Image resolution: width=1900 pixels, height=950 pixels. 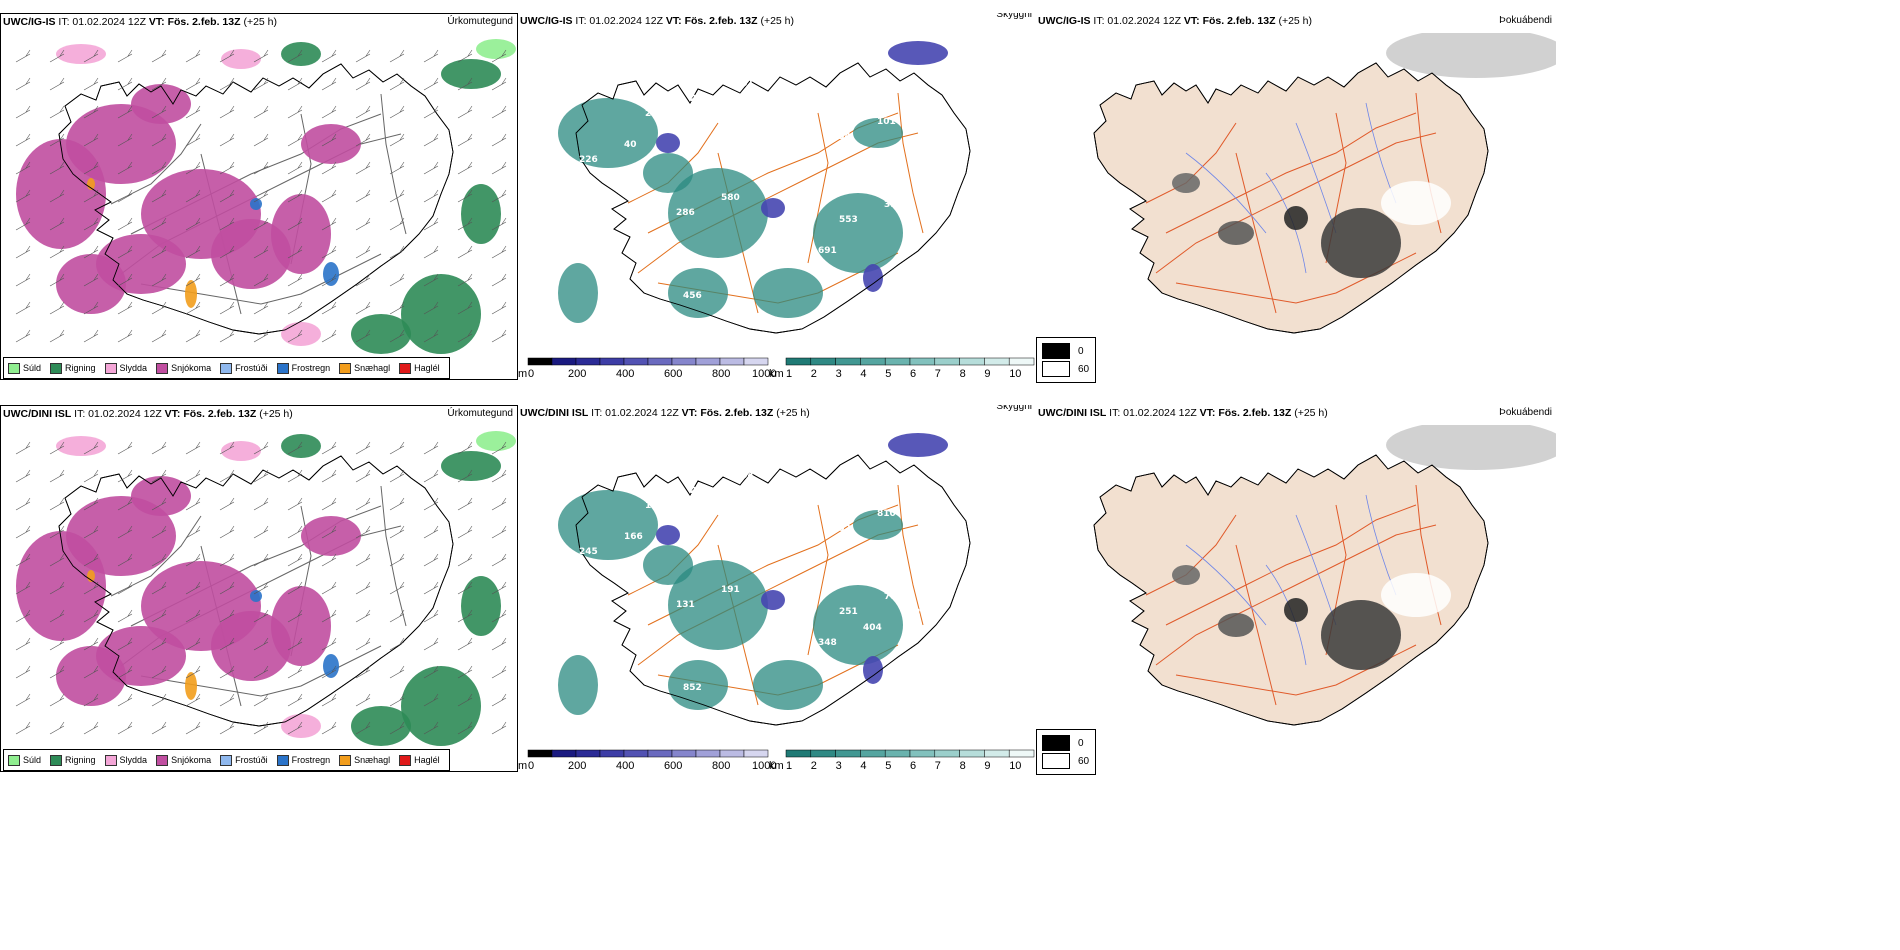 What do you see at coordinates (942, 273) in the screenshot?
I see `visibility-label: 78` at bounding box center [942, 273].